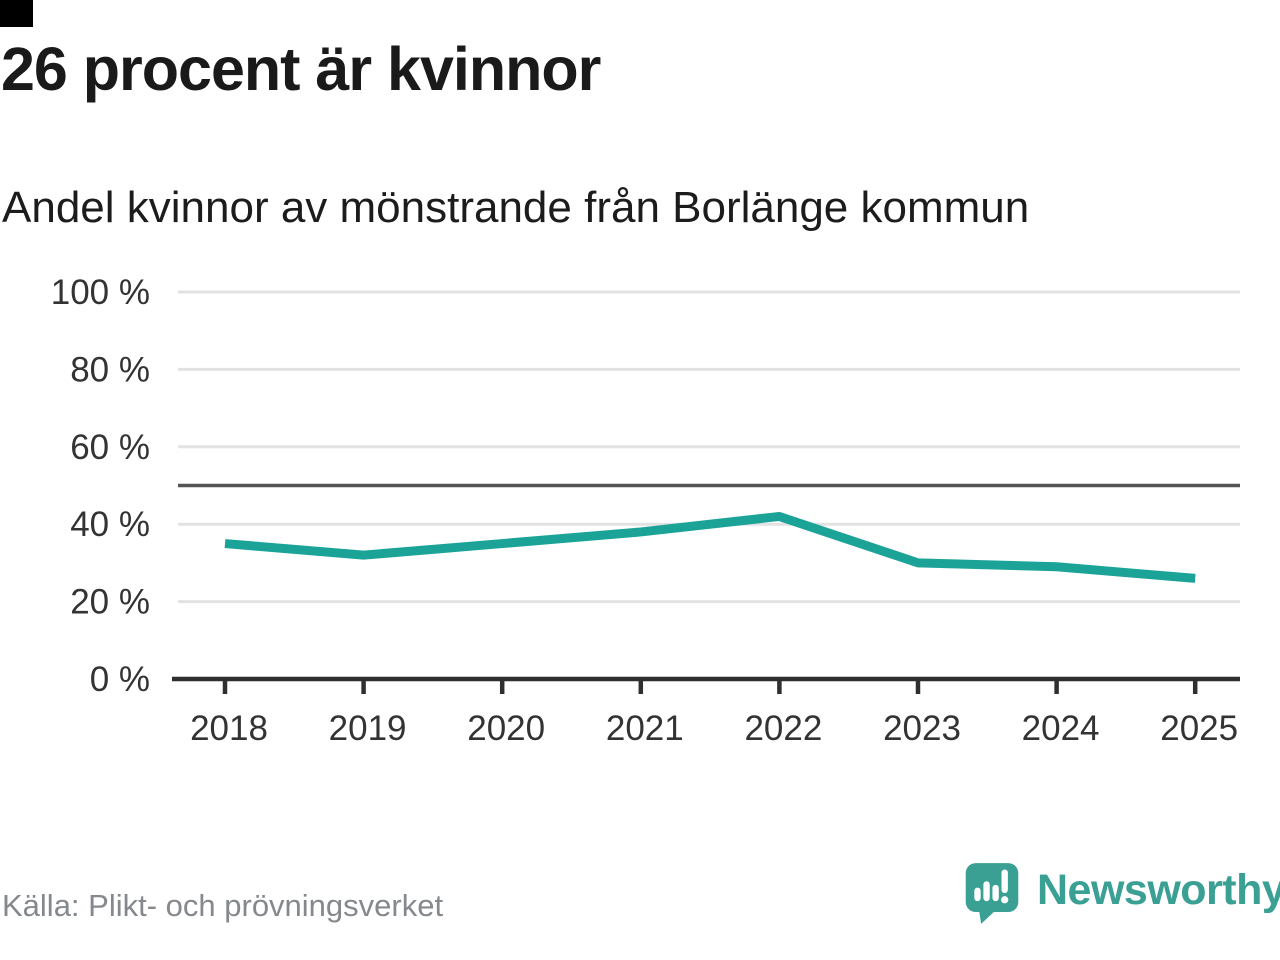  I want to click on chart-title: 26 procent är kvinnor, so click(301, 69).